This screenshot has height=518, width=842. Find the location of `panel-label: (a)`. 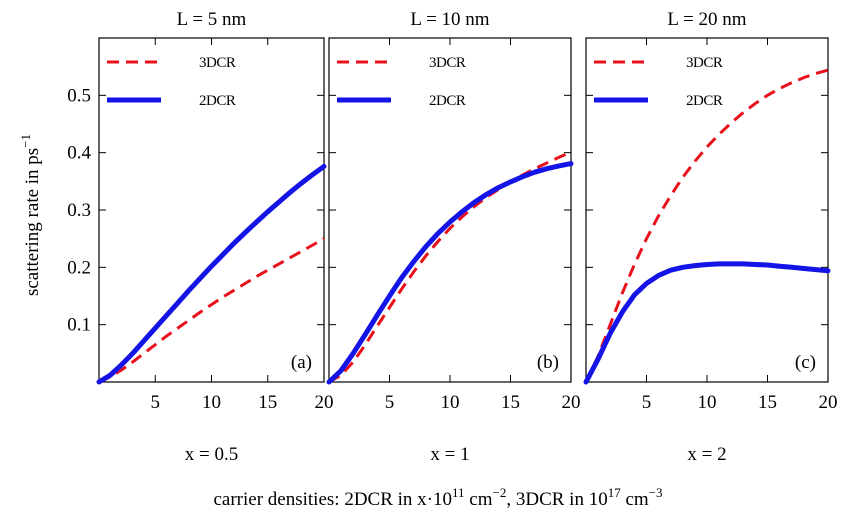

panel-label: (a) is located at coordinates (301, 362).